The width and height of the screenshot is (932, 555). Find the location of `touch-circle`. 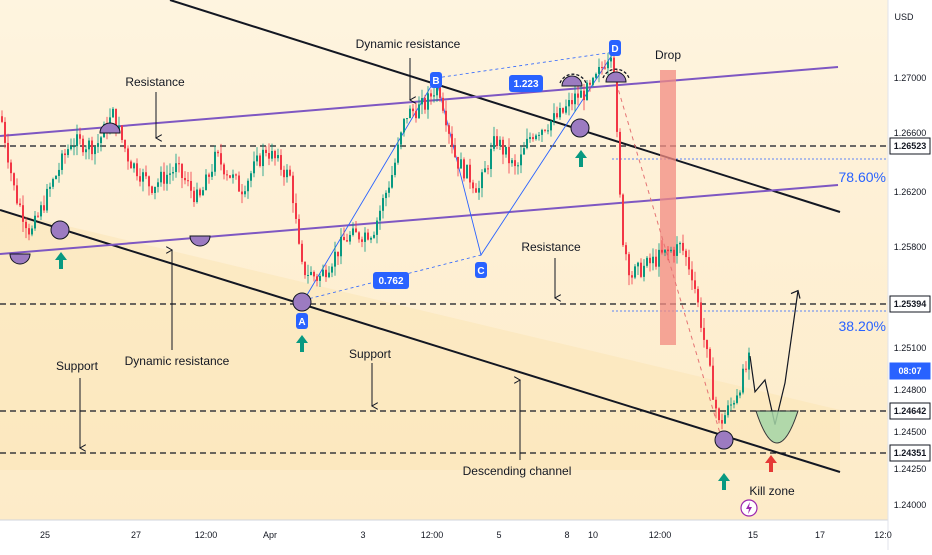

touch-circle is located at coordinates (724, 440).